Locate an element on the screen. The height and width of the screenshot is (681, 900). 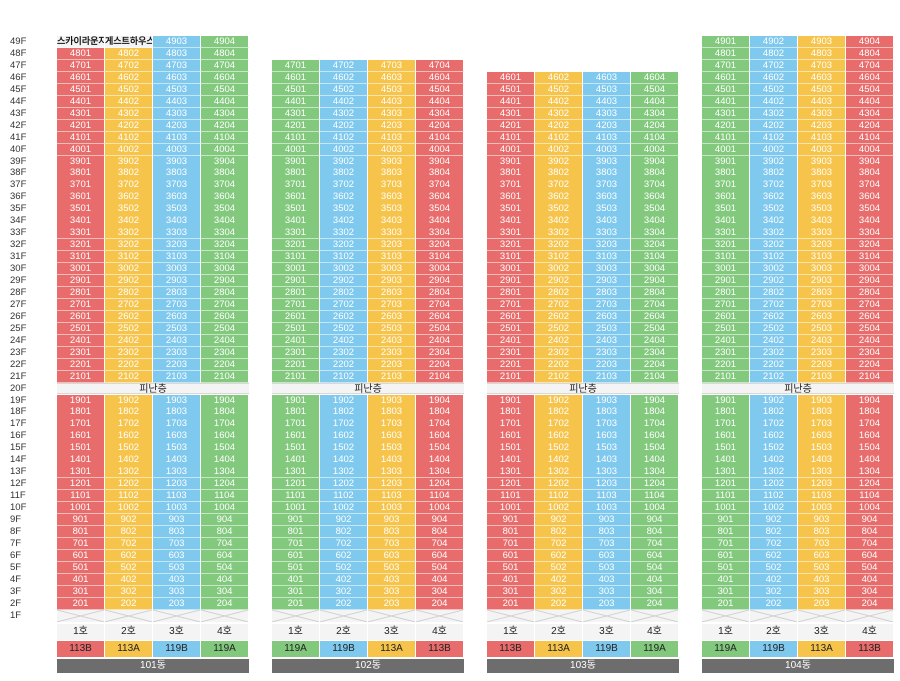
unit-cell: 901 is located at coordinates (296, 520).